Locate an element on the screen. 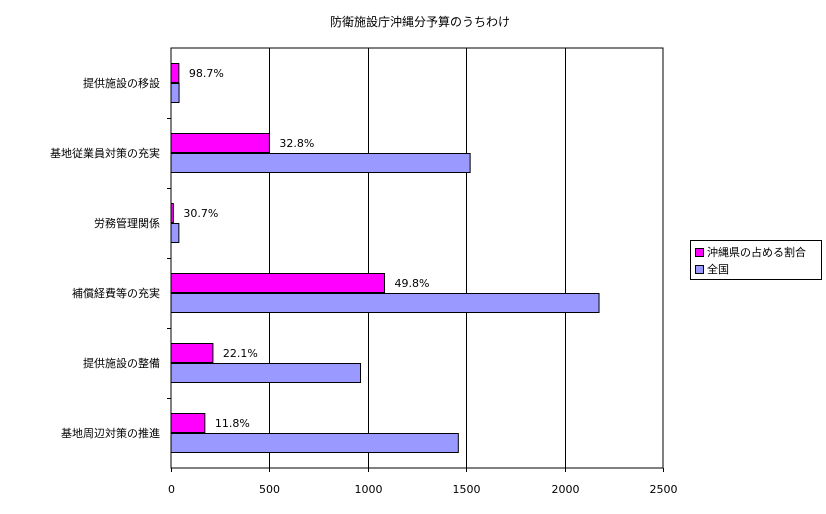  category-label: 基地周辺対策の推進 is located at coordinates (110, 433).